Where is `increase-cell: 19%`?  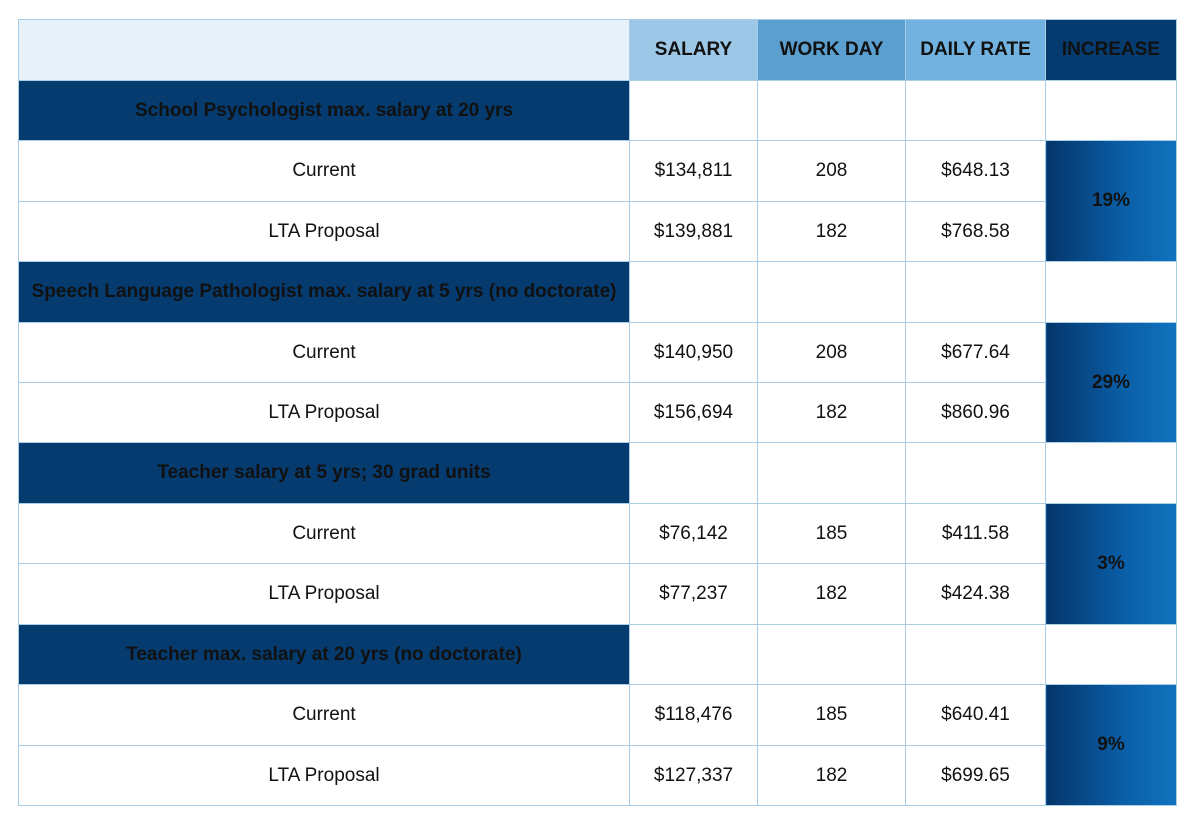
increase-cell: 19% is located at coordinates (1111, 201).